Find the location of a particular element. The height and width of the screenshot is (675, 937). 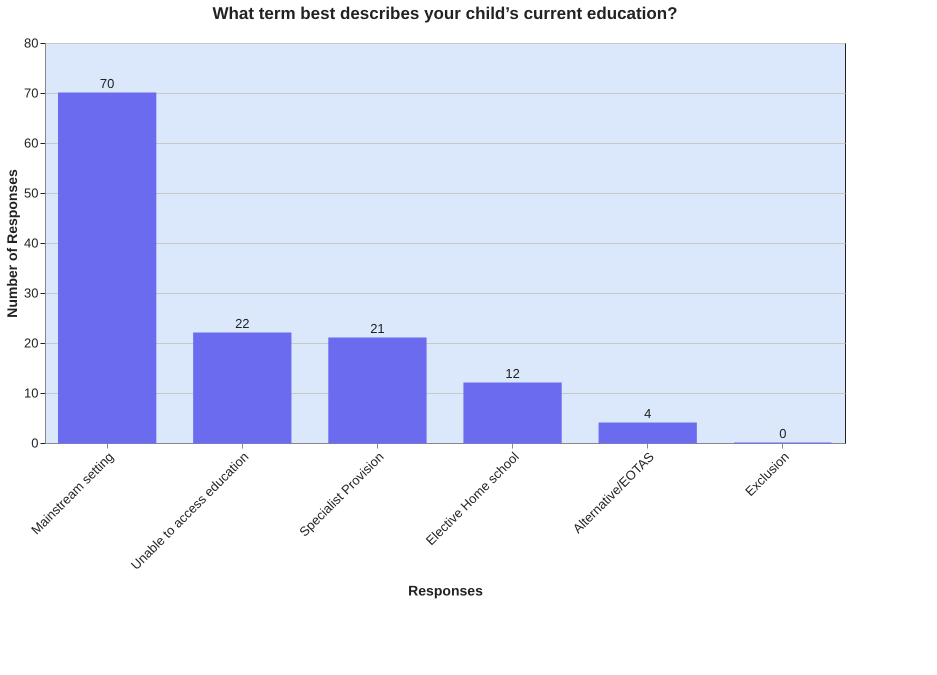

y-tick-label: 70 is located at coordinates (31, 93).